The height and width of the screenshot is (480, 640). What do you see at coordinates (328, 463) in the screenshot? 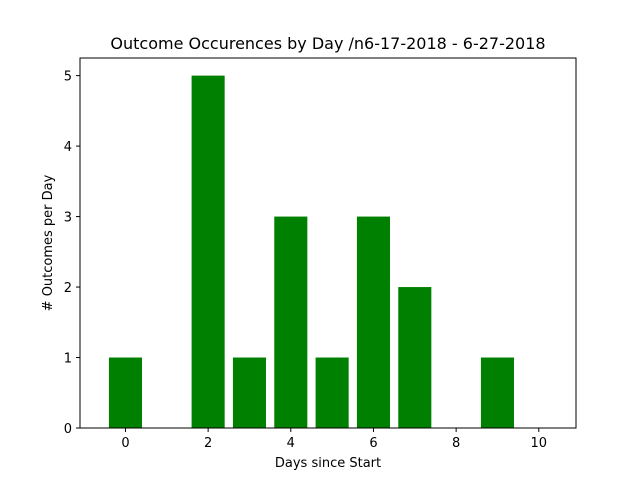
I see `x-axis-label: Days since Start` at bounding box center [328, 463].